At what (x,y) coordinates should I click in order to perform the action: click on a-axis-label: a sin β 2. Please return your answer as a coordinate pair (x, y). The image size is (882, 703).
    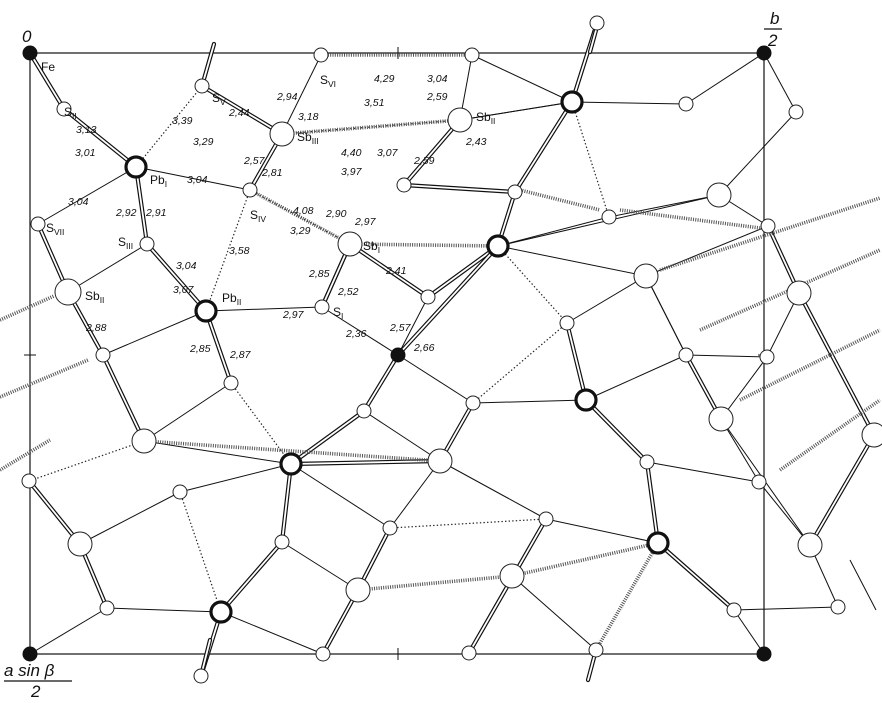
    Looking at the image, I should click on (38, 681).